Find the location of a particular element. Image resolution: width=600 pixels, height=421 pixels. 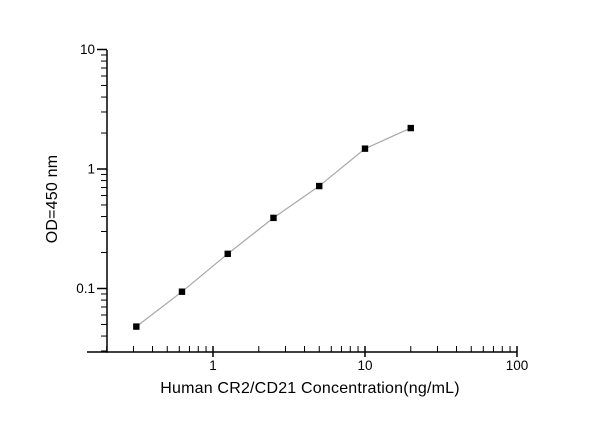

y-tick-label: 1 is located at coordinates (91, 169).